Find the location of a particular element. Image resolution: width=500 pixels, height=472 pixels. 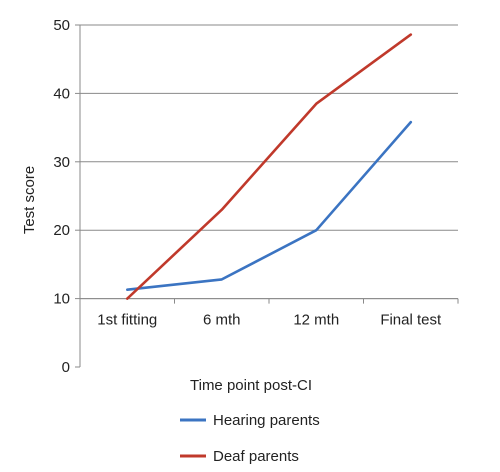

x-tick-labels: 1st fitting 6 mth 12 mth Final test is located at coordinates (269, 320).